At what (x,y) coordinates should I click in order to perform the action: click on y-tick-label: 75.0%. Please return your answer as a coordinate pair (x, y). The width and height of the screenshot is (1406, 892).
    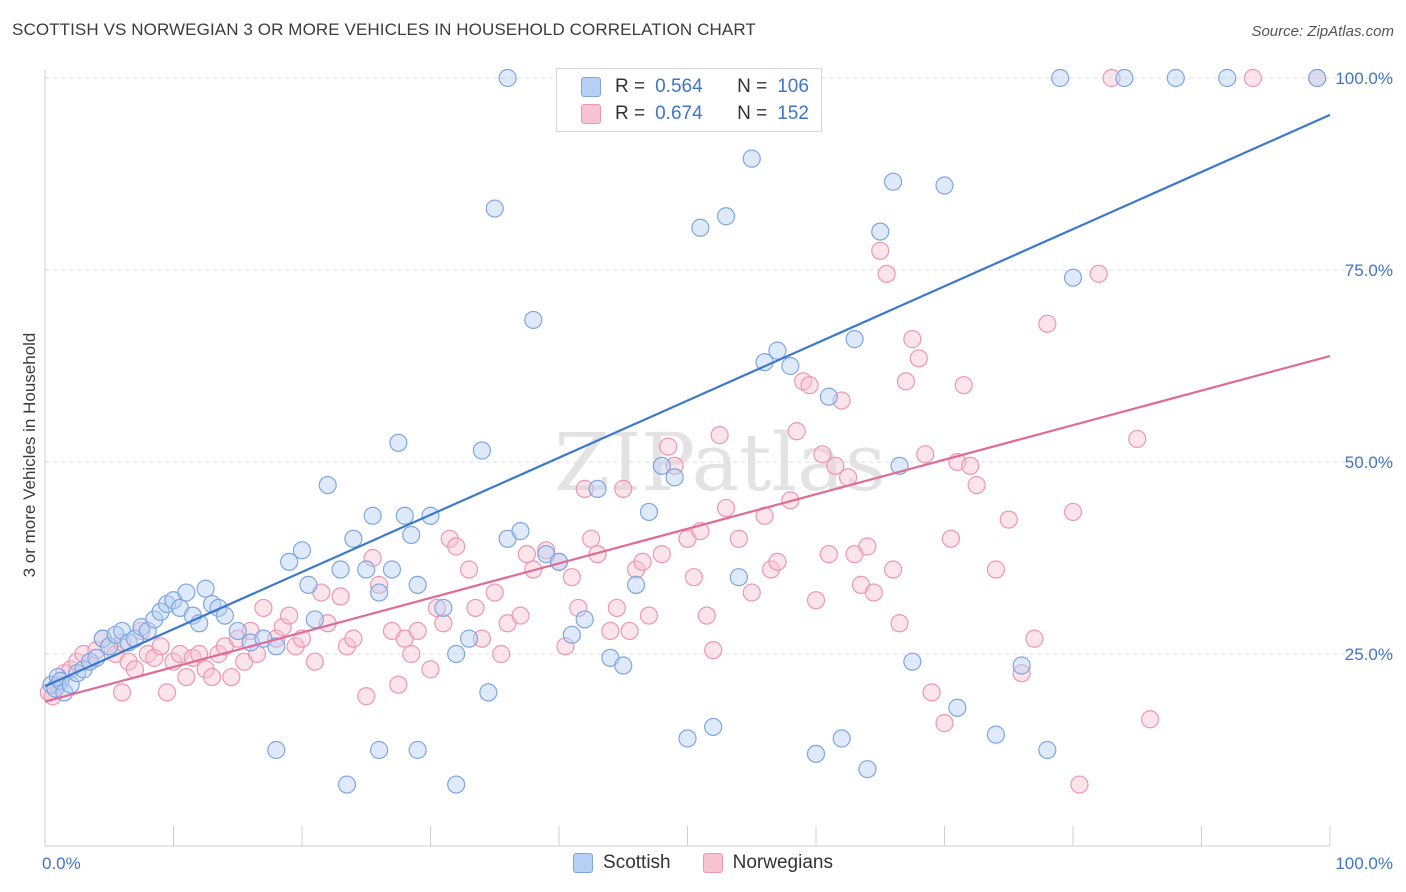
    Looking at the image, I should click on (1369, 270).